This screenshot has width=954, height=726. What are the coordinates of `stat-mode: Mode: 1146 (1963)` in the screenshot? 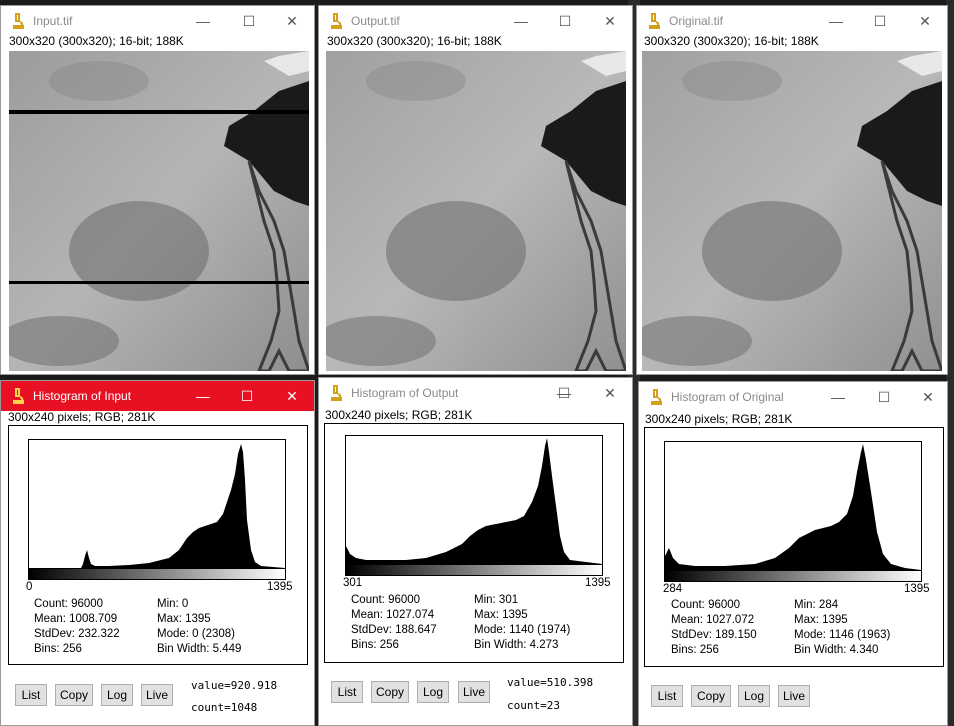 It's located at (842, 635).